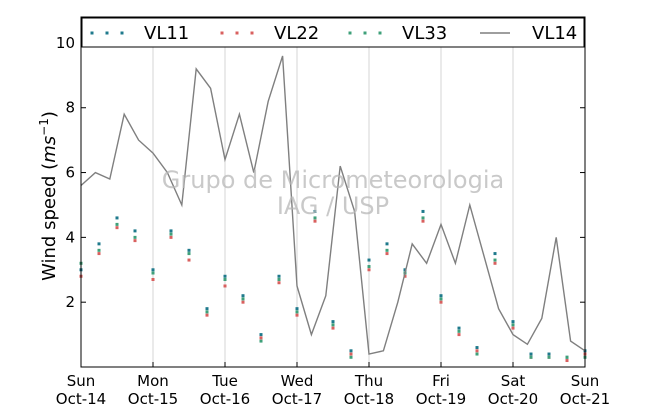 The image size is (650, 409). Describe the element at coordinates (139, 33) in the screenshot. I see `legend-item-vl11: VL11` at that location.